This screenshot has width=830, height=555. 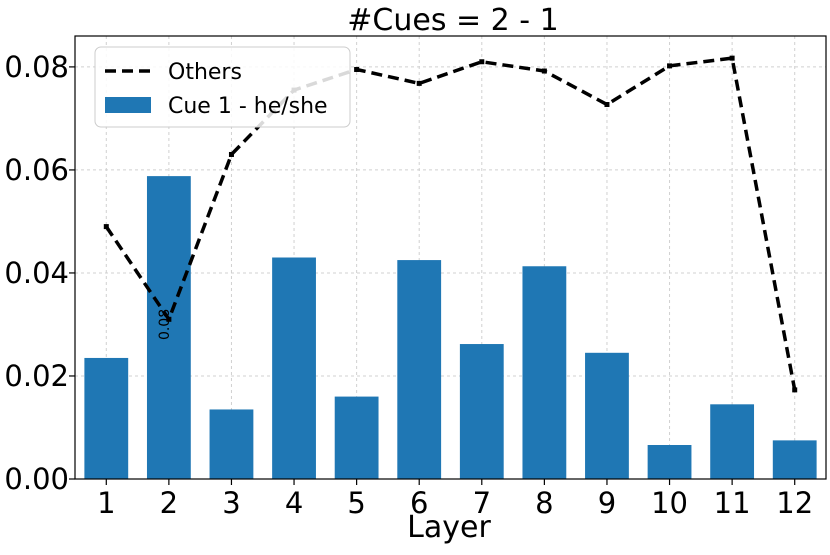 I want to click on x-tick-label: 4, so click(x=294, y=503).